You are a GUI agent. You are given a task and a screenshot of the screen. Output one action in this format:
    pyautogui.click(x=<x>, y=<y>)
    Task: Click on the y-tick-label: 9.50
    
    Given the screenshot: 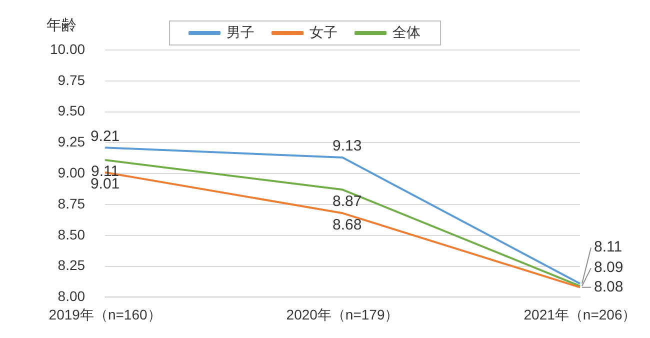 What is the action you would take?
    pyautogui.click(x=72, y=110)
    